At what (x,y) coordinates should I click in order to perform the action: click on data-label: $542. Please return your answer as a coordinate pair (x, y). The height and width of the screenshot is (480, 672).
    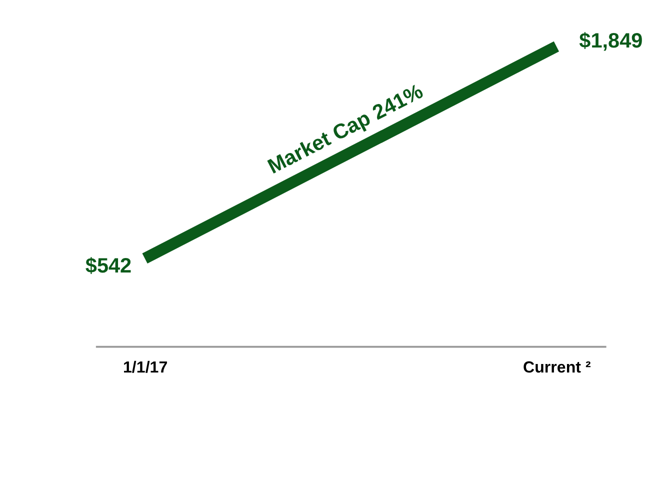
    Looking at the image, I should click on (108, 266).